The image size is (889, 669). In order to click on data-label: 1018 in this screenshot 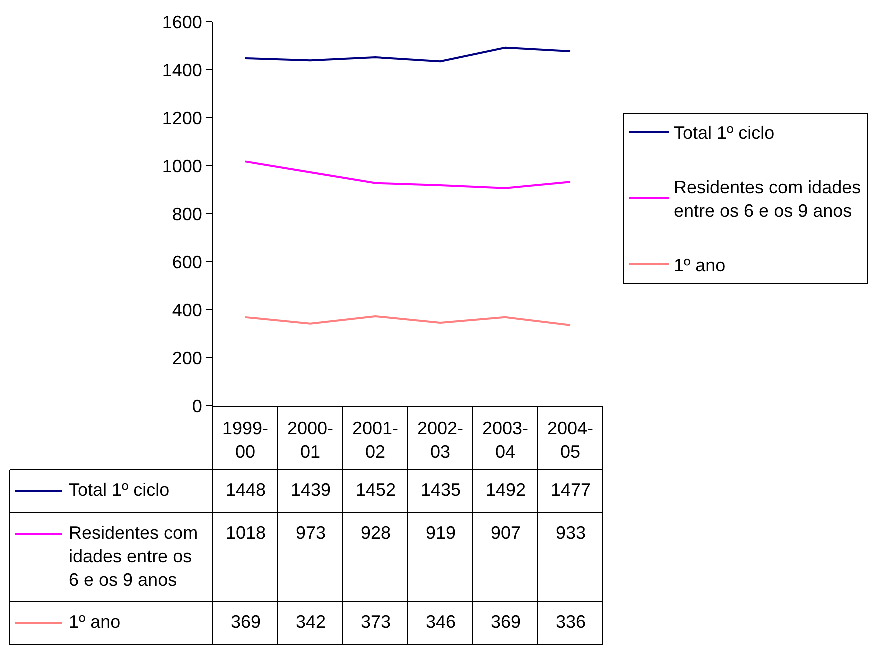, I will do `click(246, 533)`.